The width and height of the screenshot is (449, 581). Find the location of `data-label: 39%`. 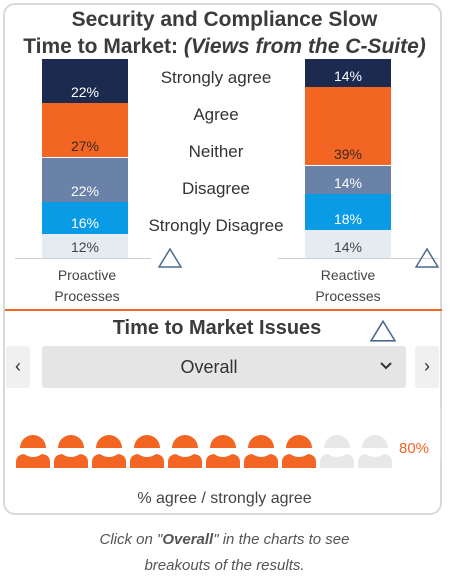

data-label: 39% is located at coordinates (348, 154).